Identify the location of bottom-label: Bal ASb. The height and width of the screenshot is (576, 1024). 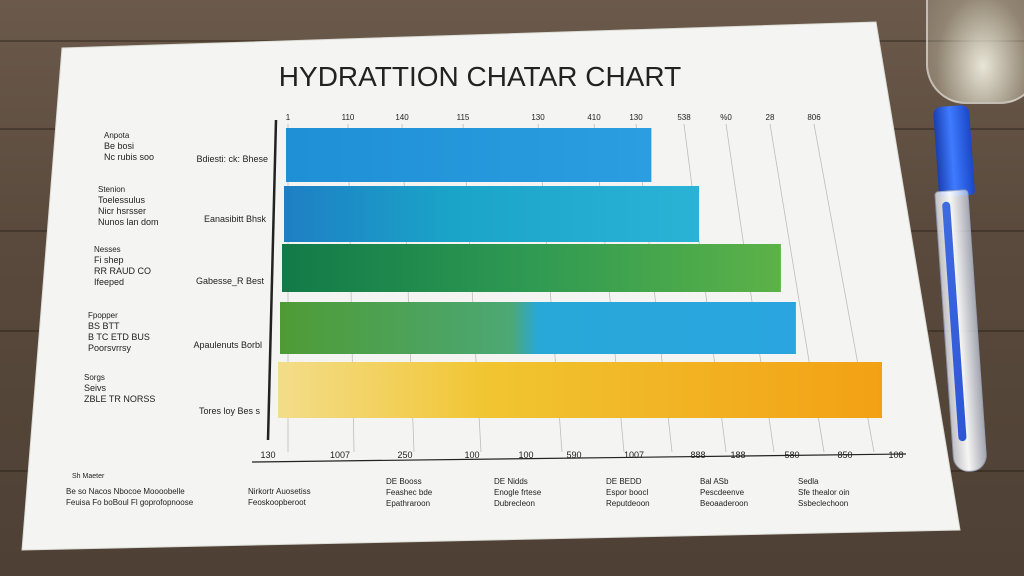
(714, 481).